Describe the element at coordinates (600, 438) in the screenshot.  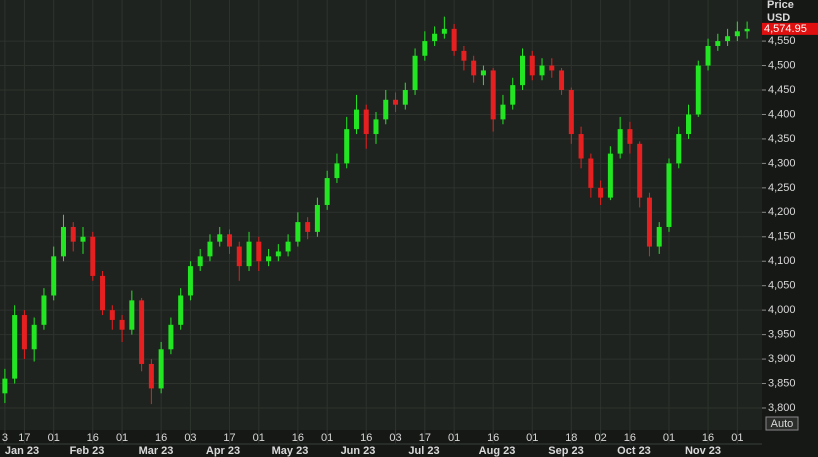
I see `x-tick-label: 02` at that location.